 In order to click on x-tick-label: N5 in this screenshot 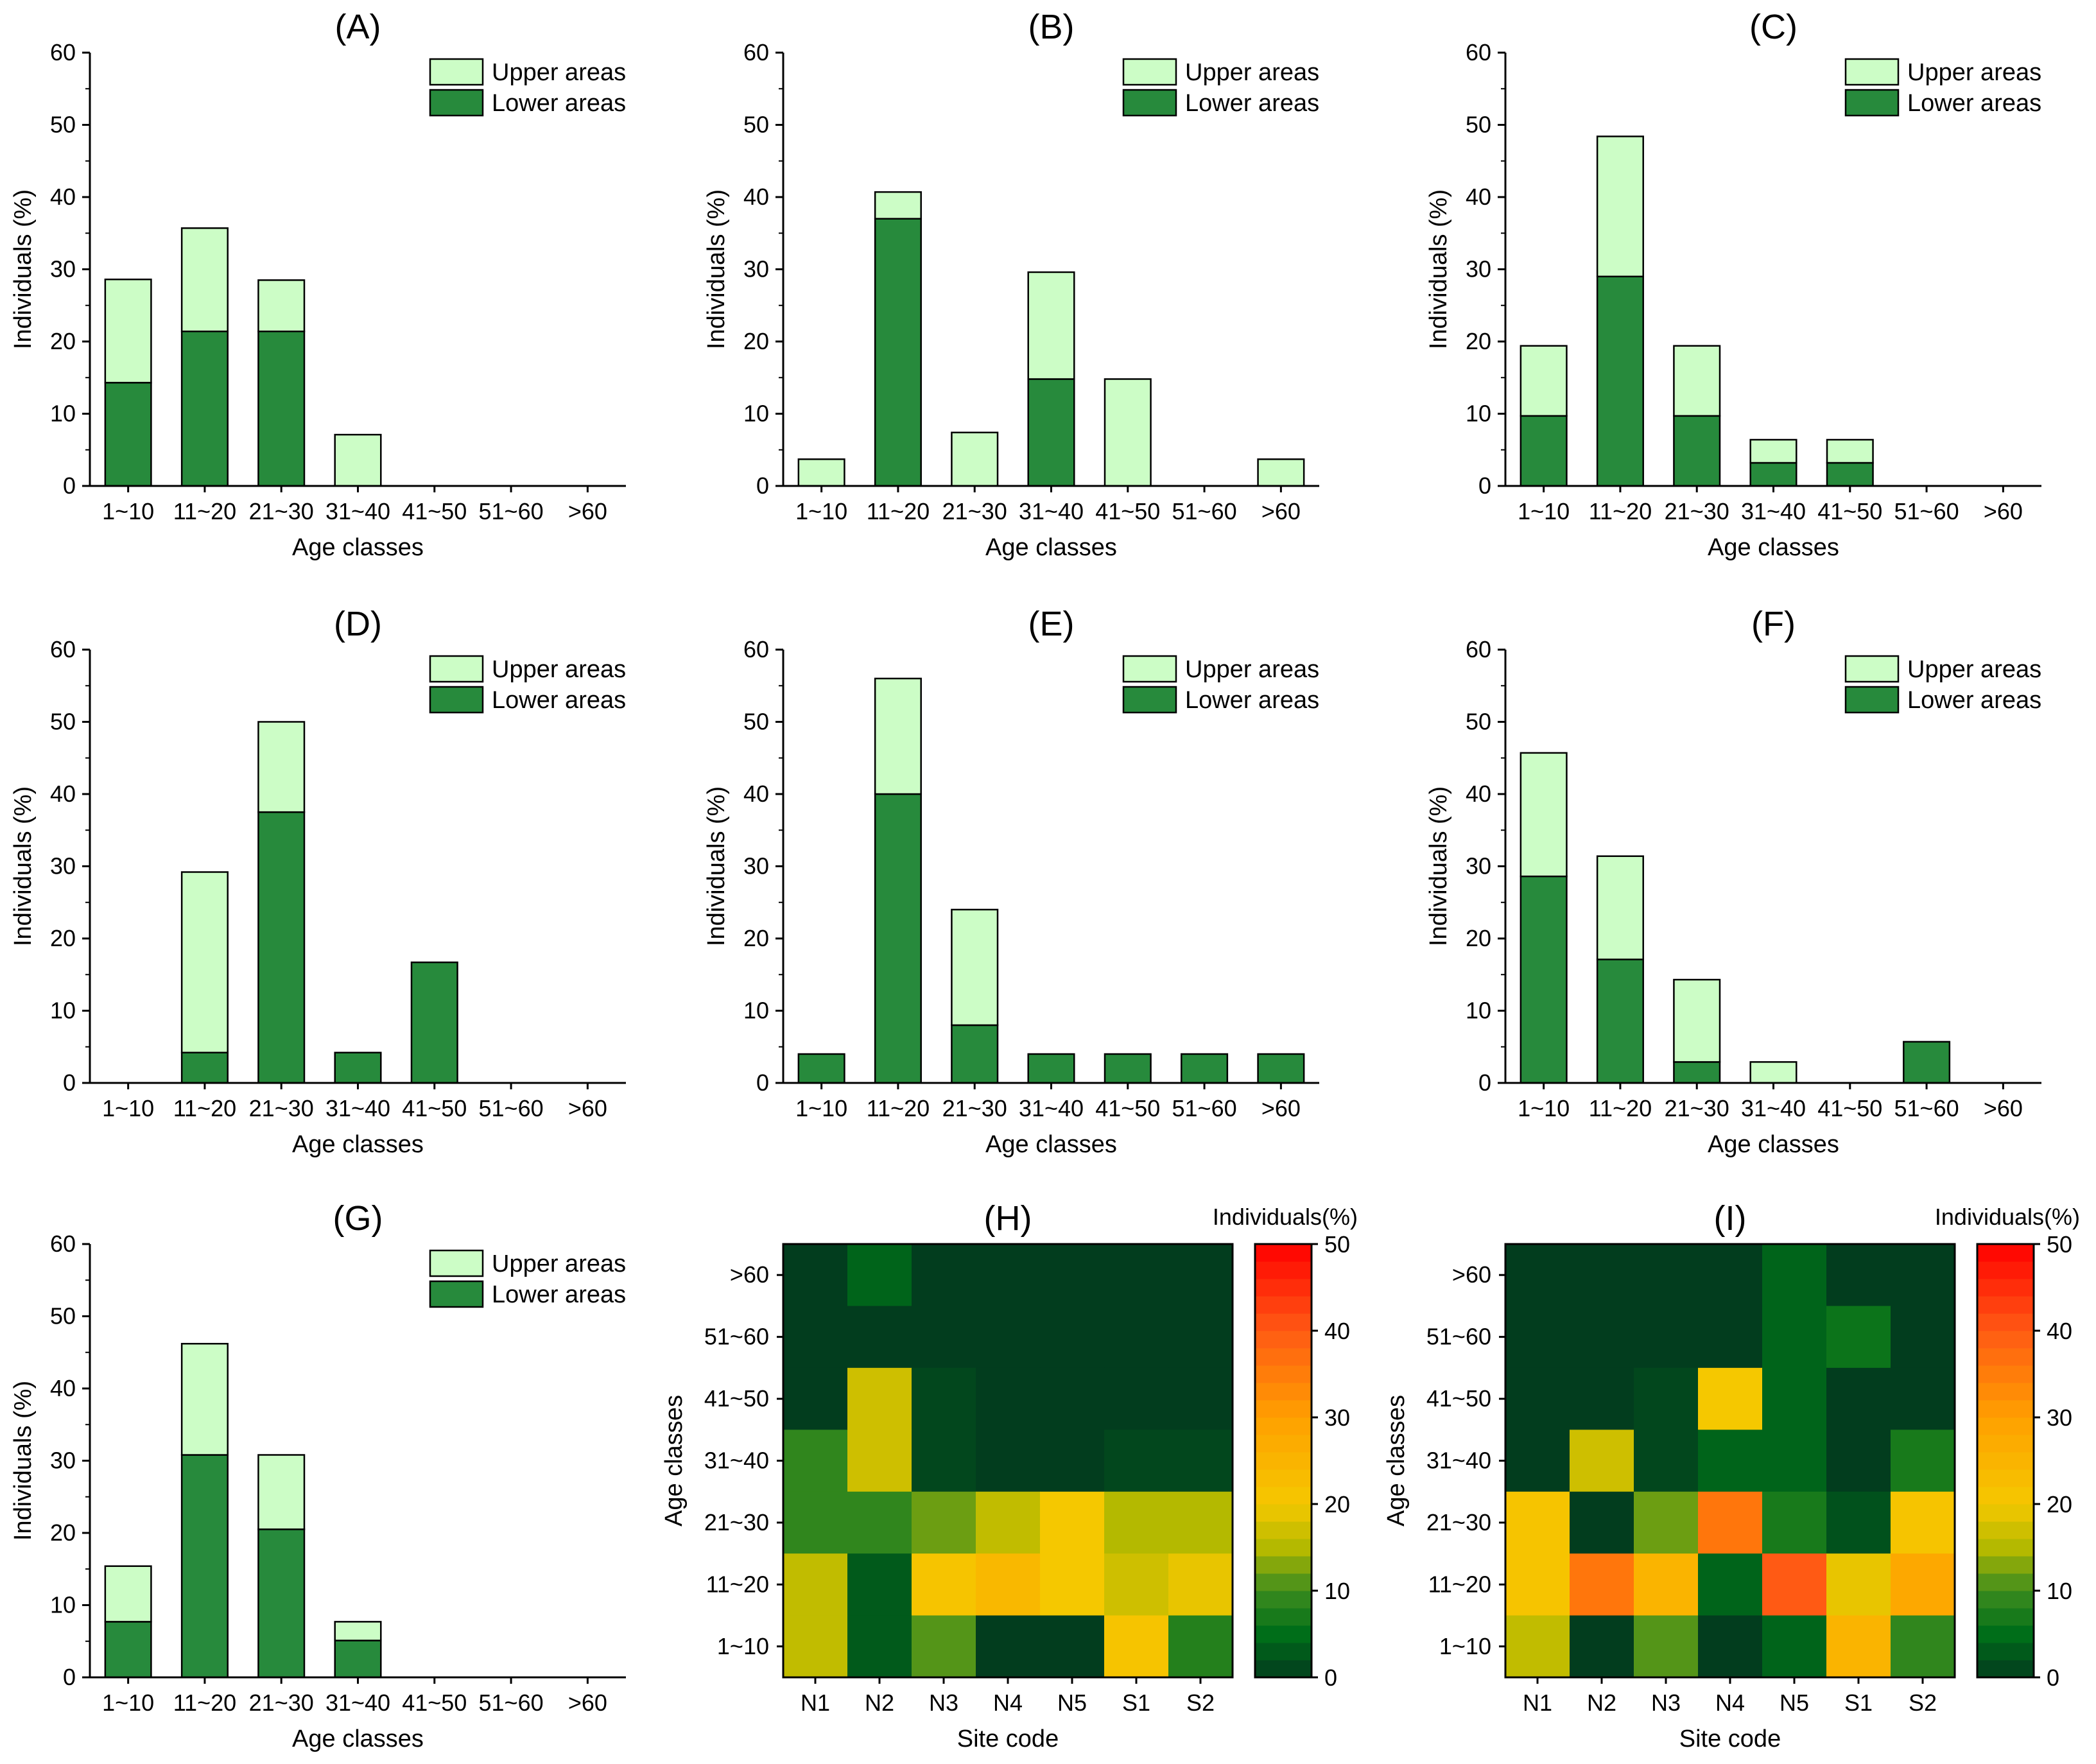, I will do `click(1072, 1703)`.